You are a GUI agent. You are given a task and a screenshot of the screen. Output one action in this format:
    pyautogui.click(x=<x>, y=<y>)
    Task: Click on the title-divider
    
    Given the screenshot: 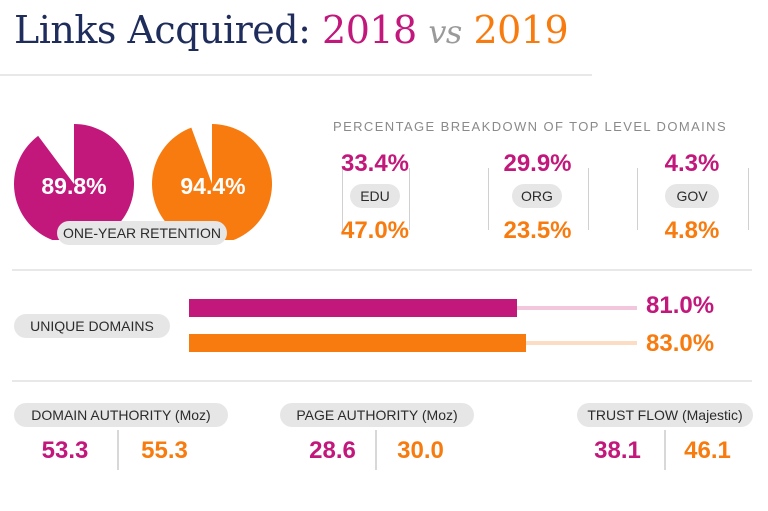 What is the action you would take?
    pyautogui.click(x=296, y=75)
    